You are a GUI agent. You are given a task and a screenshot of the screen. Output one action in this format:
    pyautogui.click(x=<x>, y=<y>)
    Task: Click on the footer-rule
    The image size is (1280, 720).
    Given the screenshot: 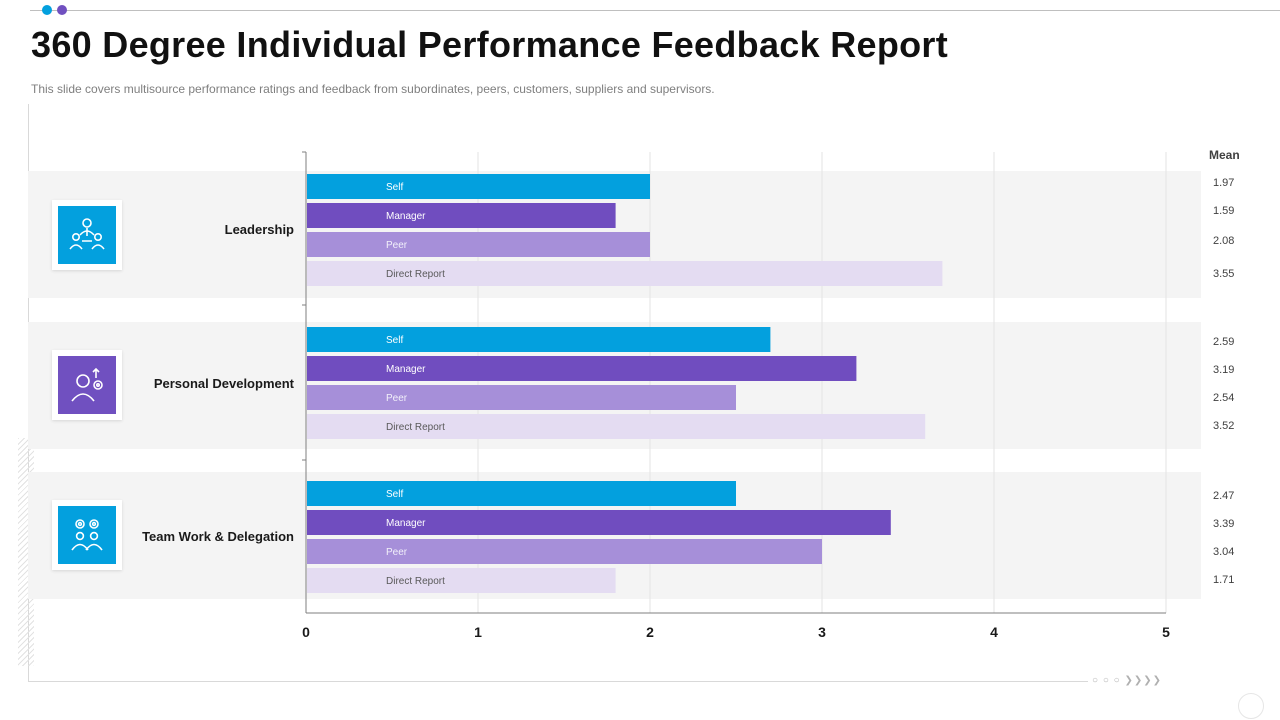 What is the action you would take?
    pyautogui.click(x=558, y=681)
    